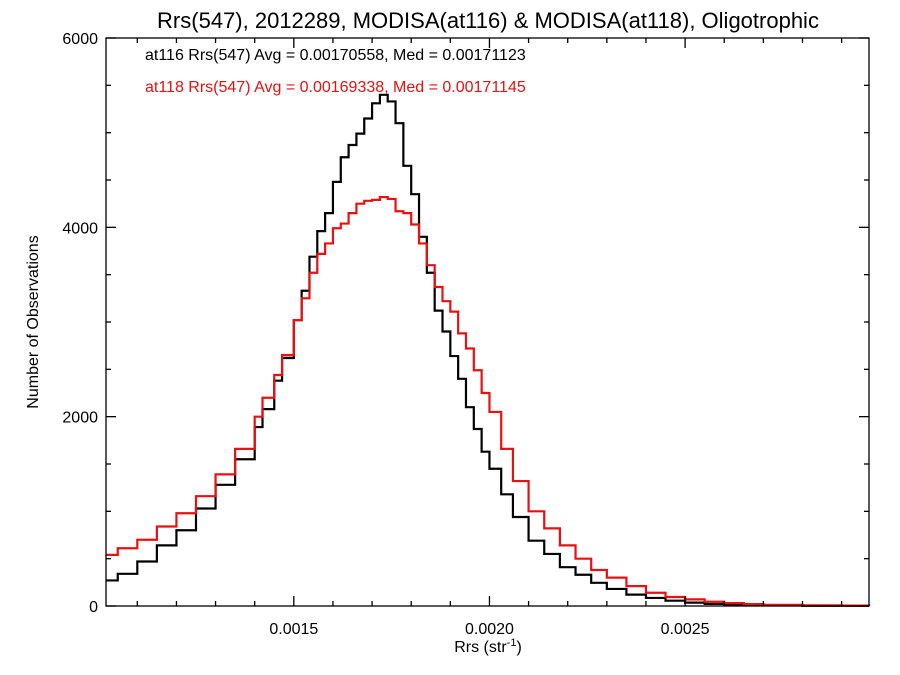 The image size is (900, 675). I want to click on x-axis-label-superscript: -1, so click(512, 643).